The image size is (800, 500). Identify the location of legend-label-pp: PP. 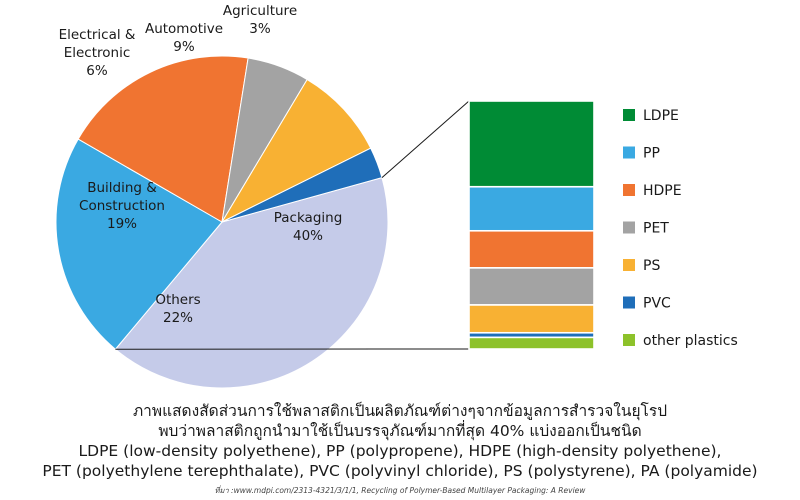
(651, 154).